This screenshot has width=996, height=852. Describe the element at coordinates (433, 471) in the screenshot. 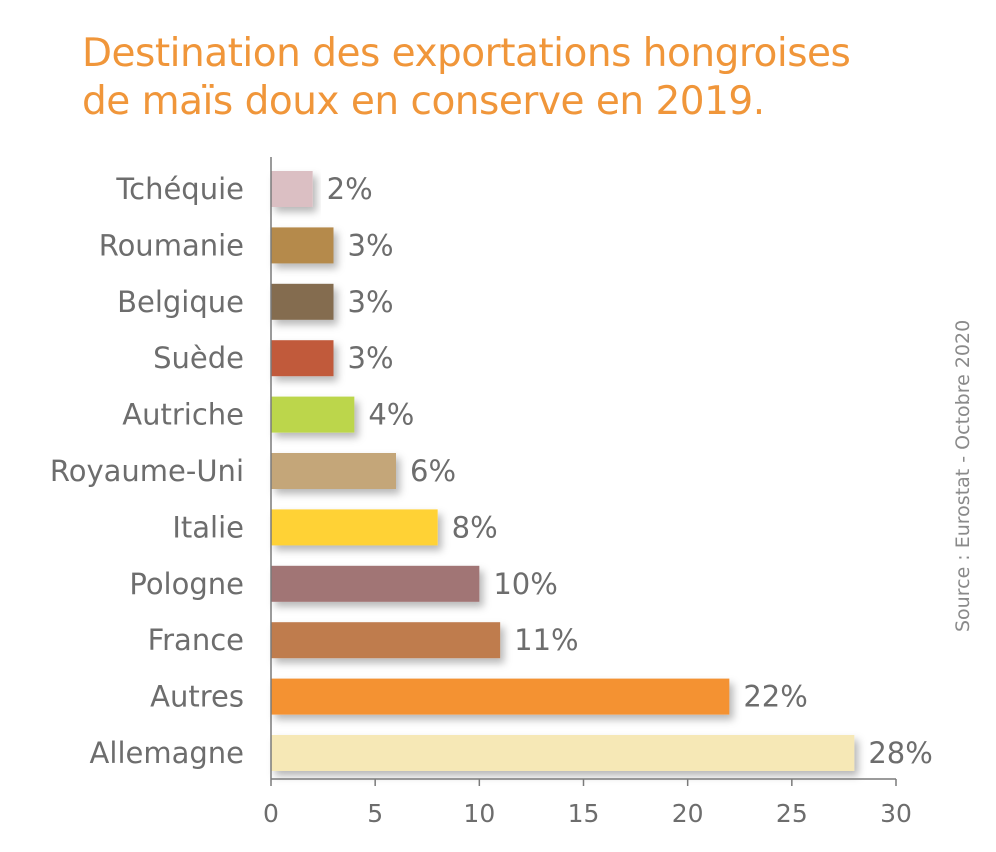

I see `value-label-5: 6%` at that location.